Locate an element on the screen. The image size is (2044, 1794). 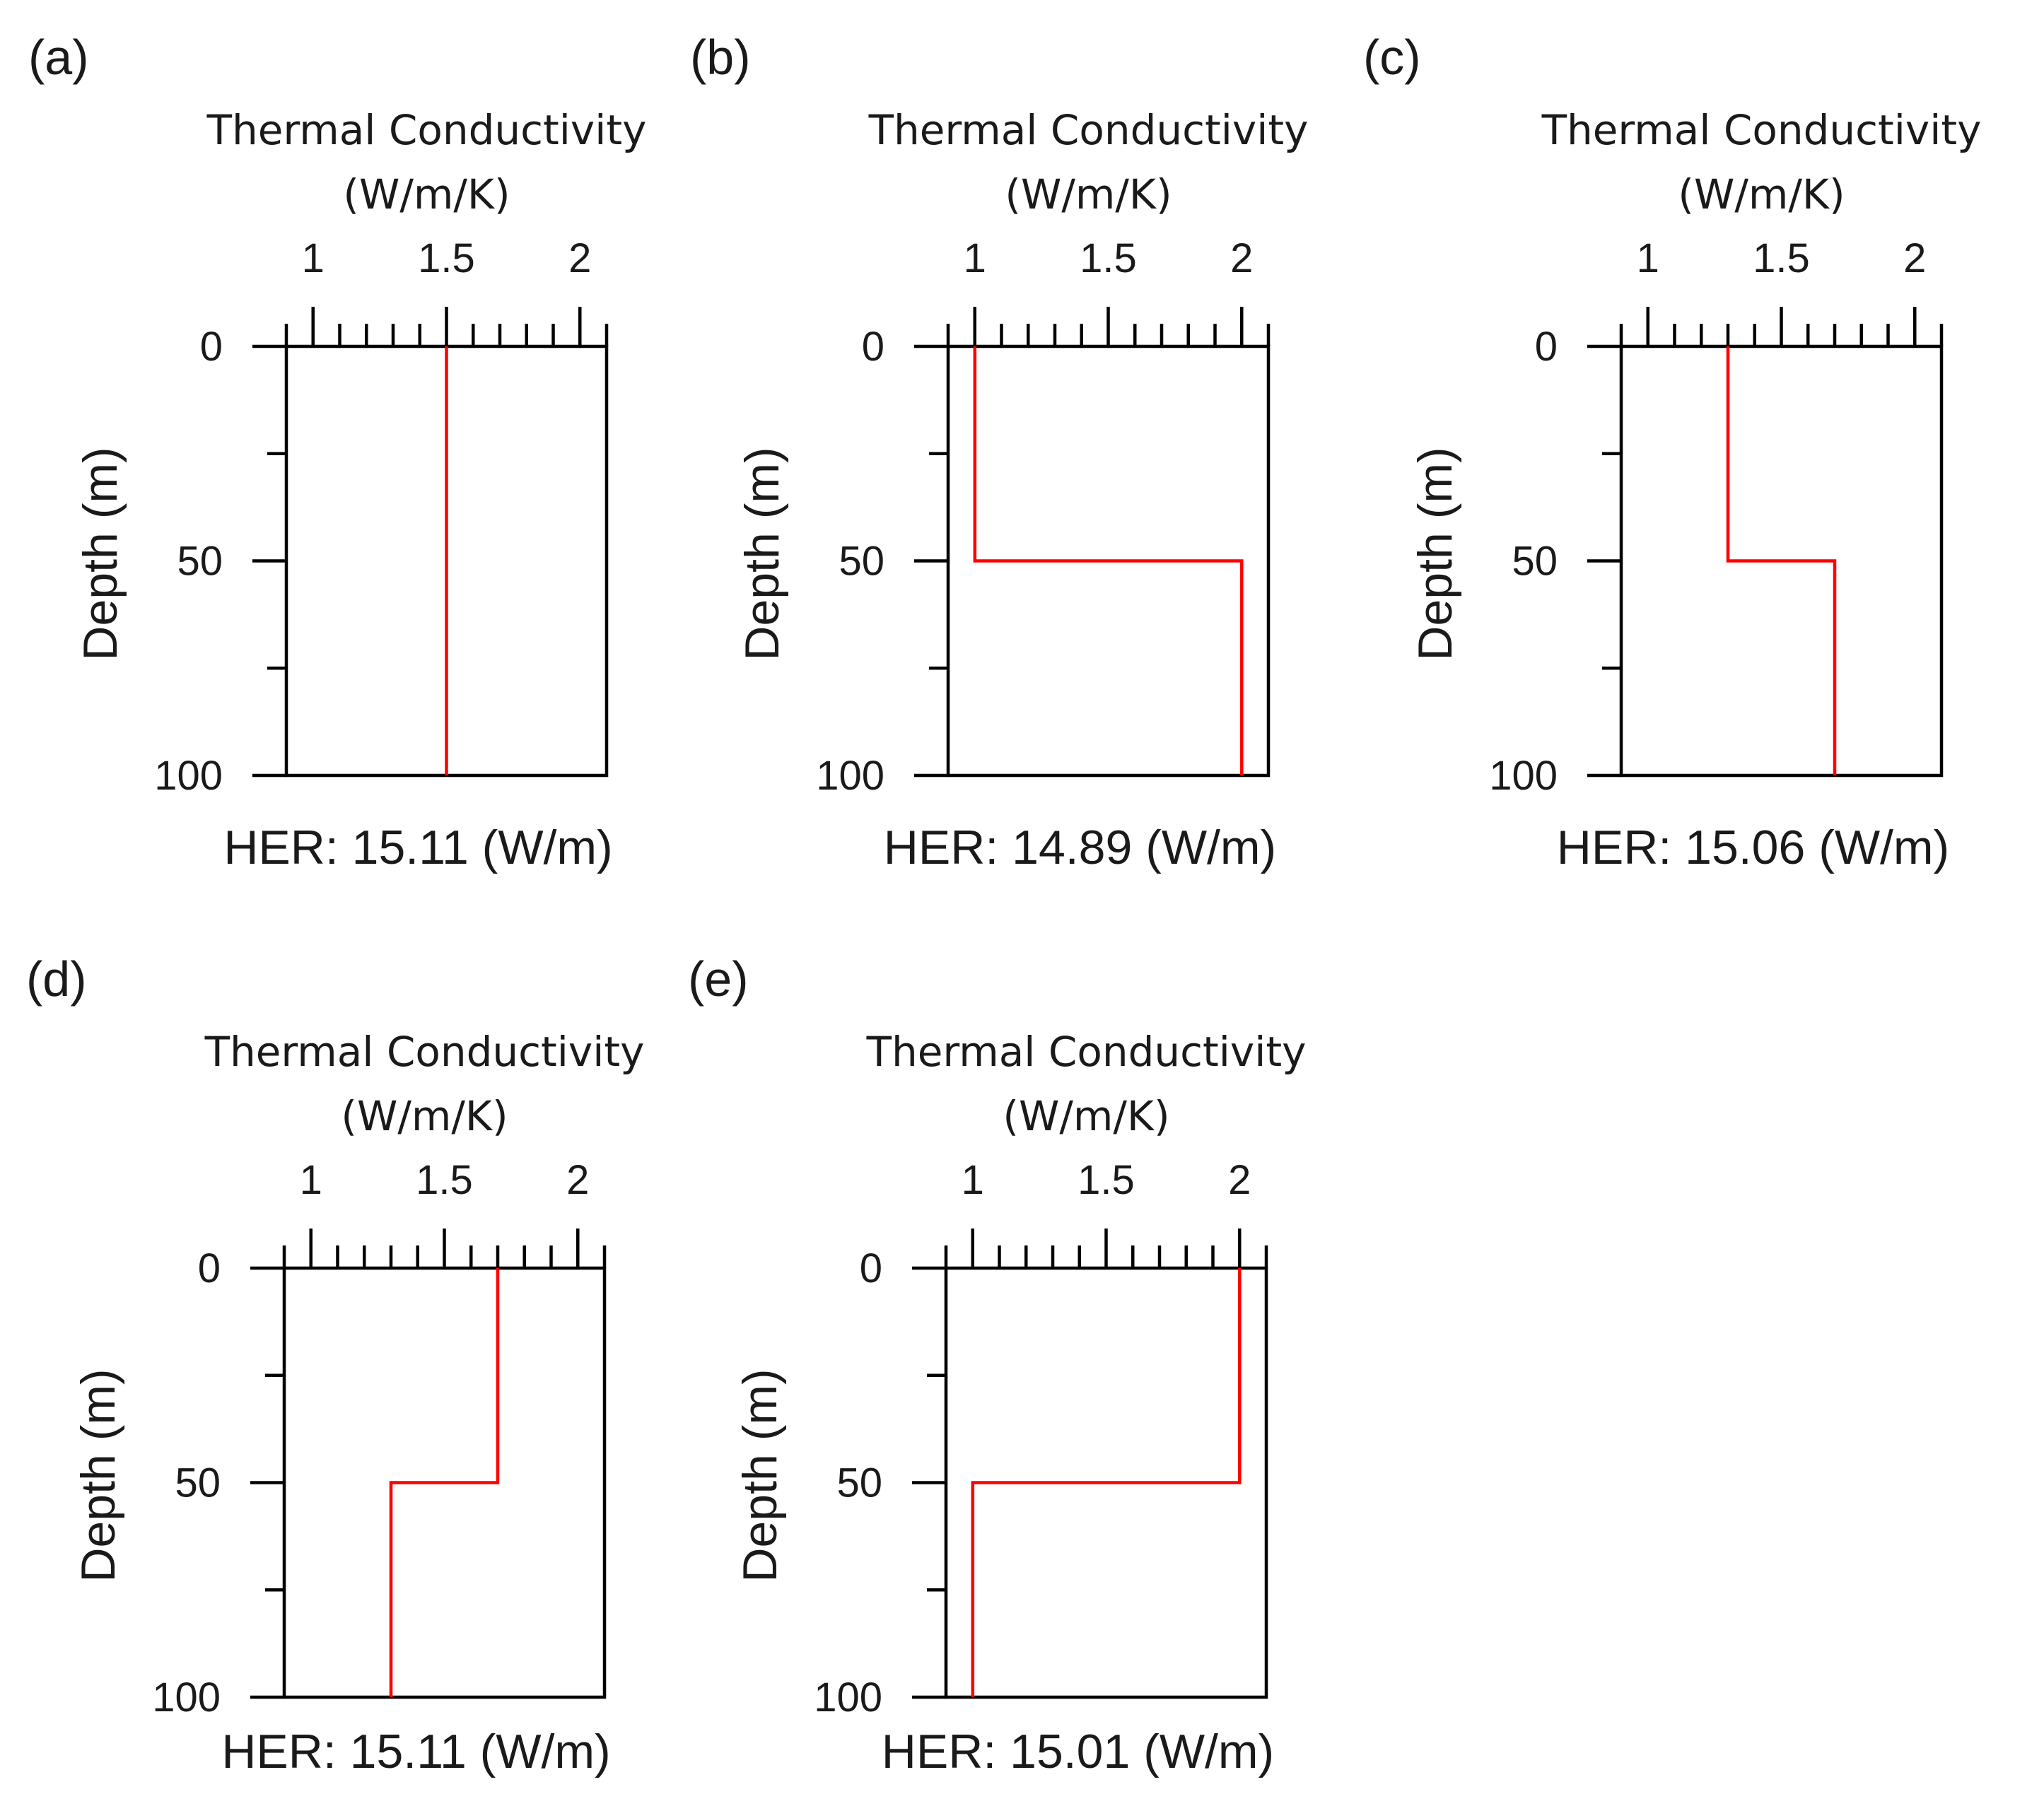
panel-label: (a) is located at coordinates (58, 57).